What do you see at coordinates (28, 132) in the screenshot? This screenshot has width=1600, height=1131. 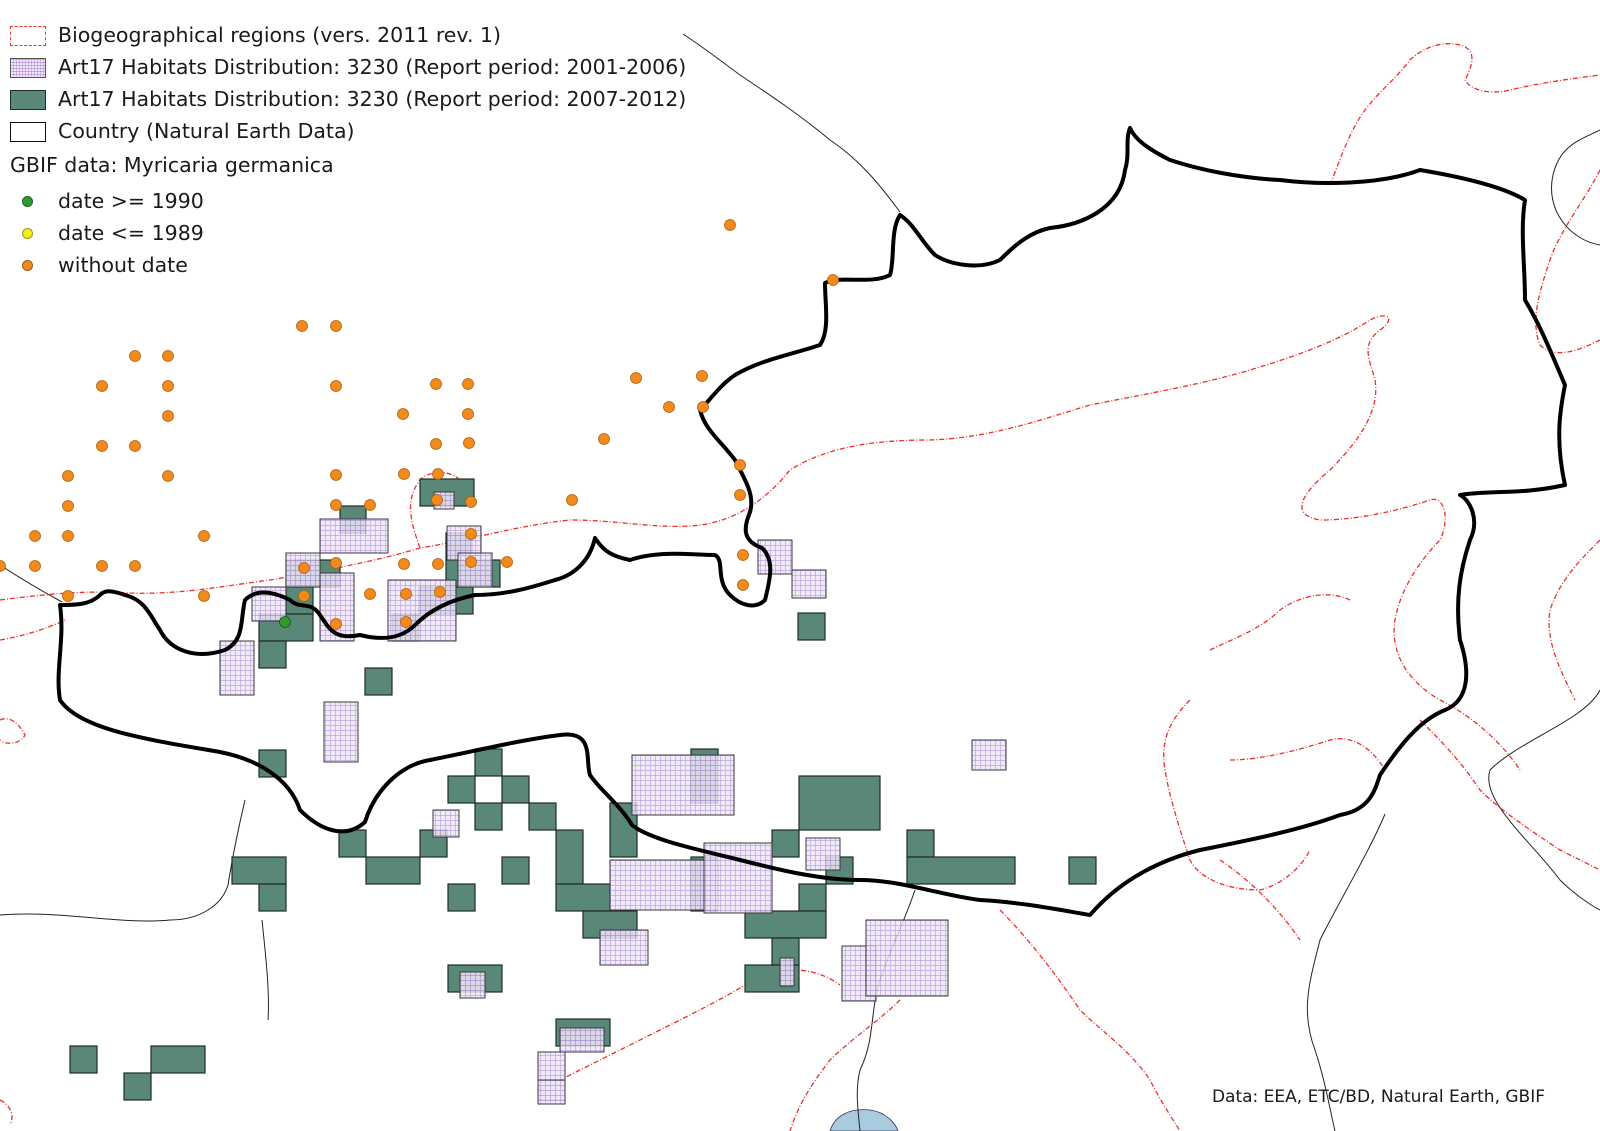 I see `country-swatch` at bounding box center [28, 132].